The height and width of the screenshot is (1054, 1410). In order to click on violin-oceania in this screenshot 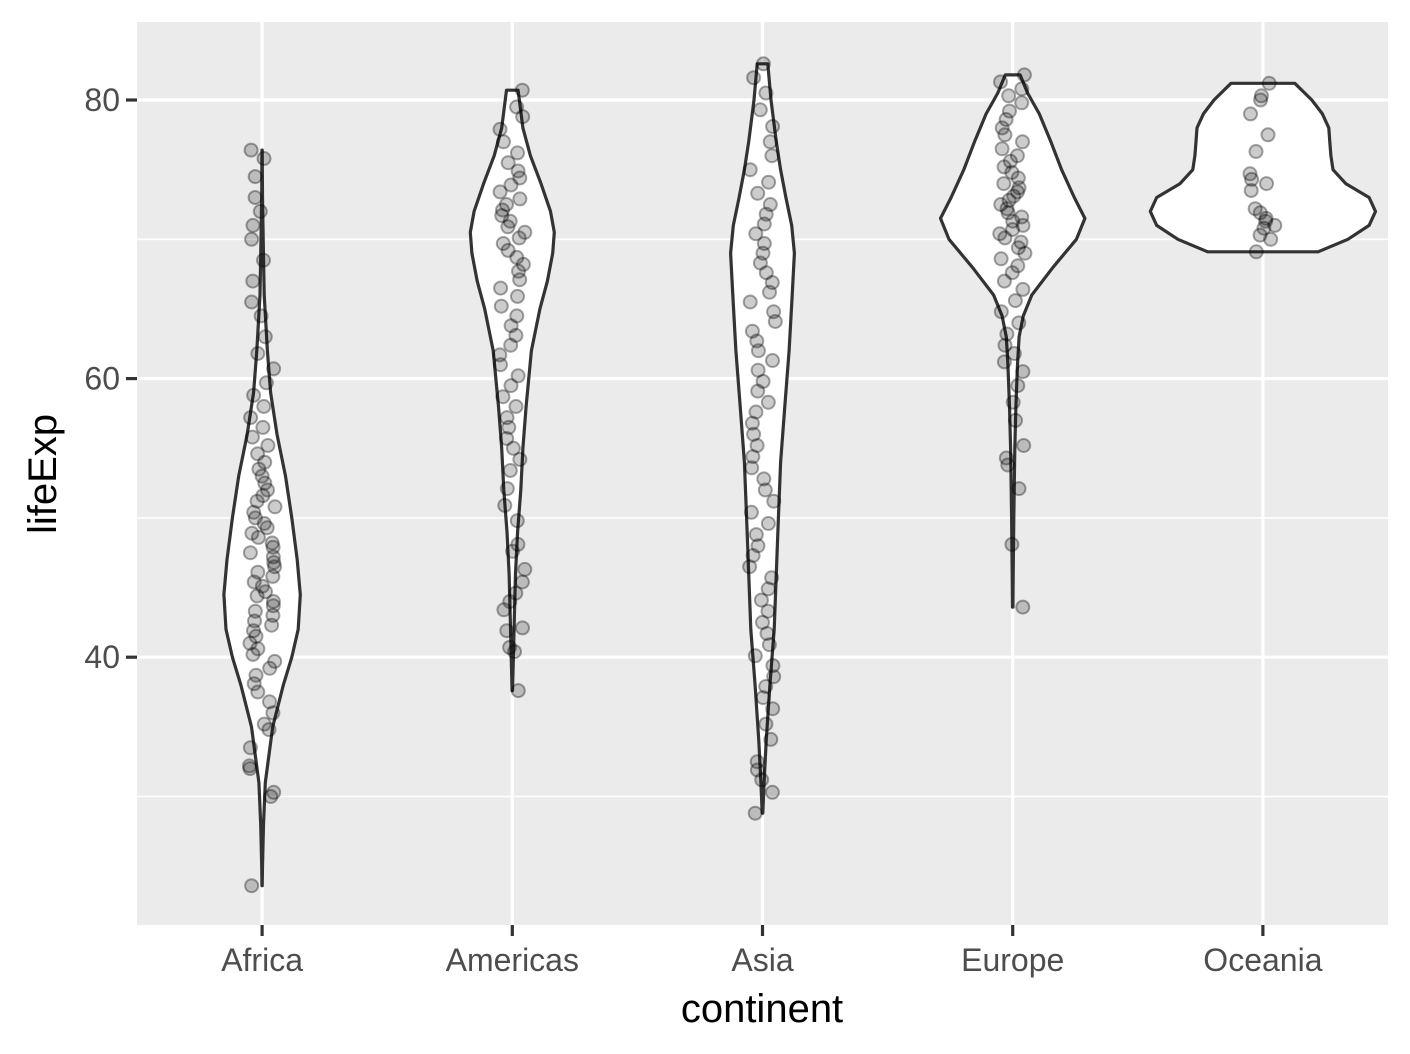, I will do `click(1263, 167)`.